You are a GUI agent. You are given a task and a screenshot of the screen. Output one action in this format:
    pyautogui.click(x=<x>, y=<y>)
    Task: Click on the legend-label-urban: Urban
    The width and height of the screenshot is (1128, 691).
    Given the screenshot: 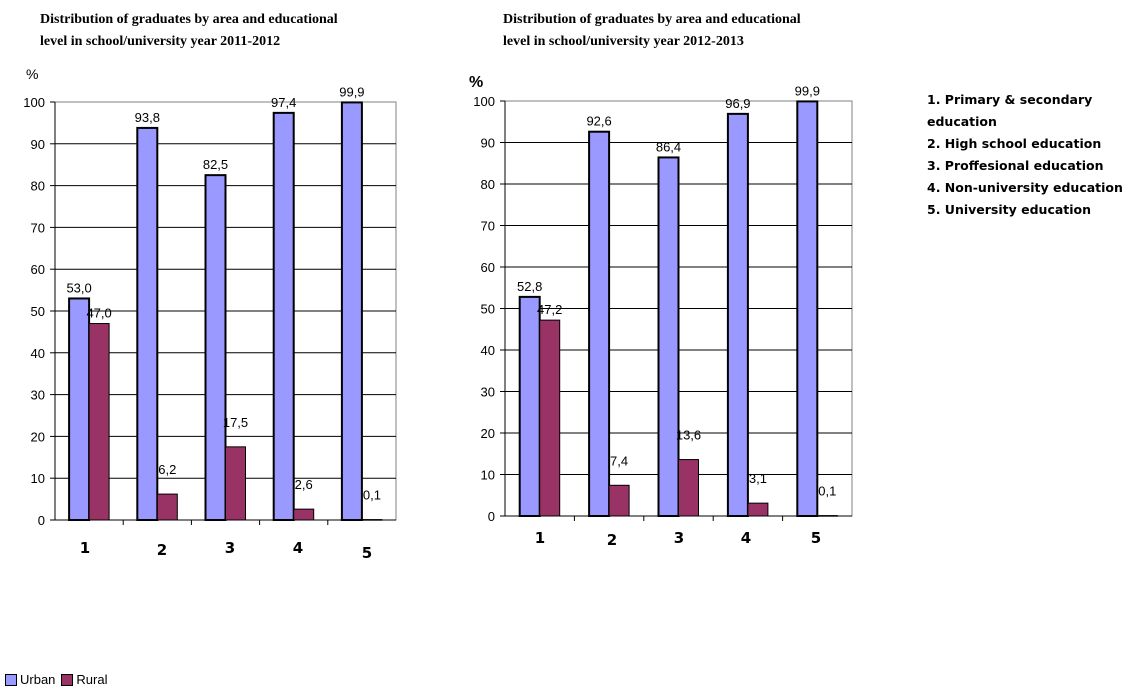 What is the action you would take?
    pyautogui.click(x=38, y=679)
    